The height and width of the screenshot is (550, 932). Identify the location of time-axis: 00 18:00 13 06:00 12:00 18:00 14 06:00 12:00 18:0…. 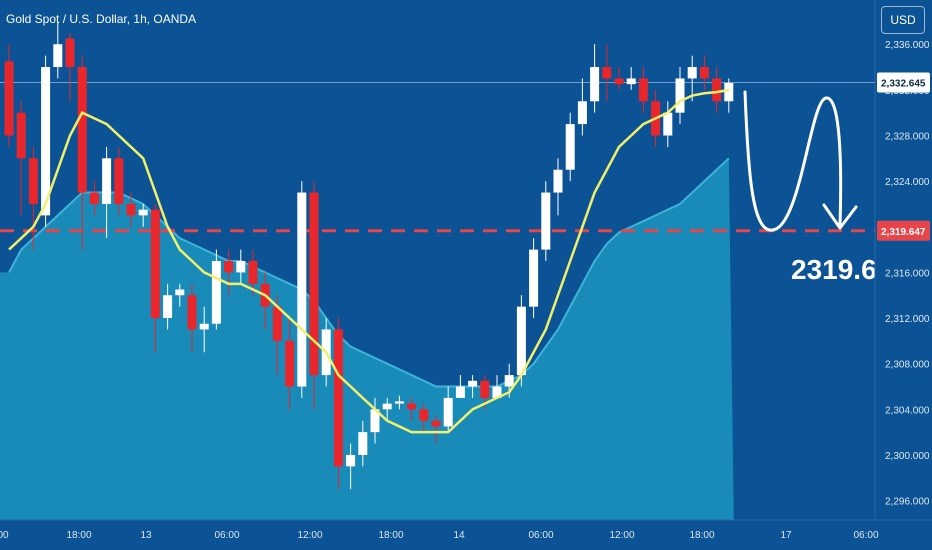
(466, 530).